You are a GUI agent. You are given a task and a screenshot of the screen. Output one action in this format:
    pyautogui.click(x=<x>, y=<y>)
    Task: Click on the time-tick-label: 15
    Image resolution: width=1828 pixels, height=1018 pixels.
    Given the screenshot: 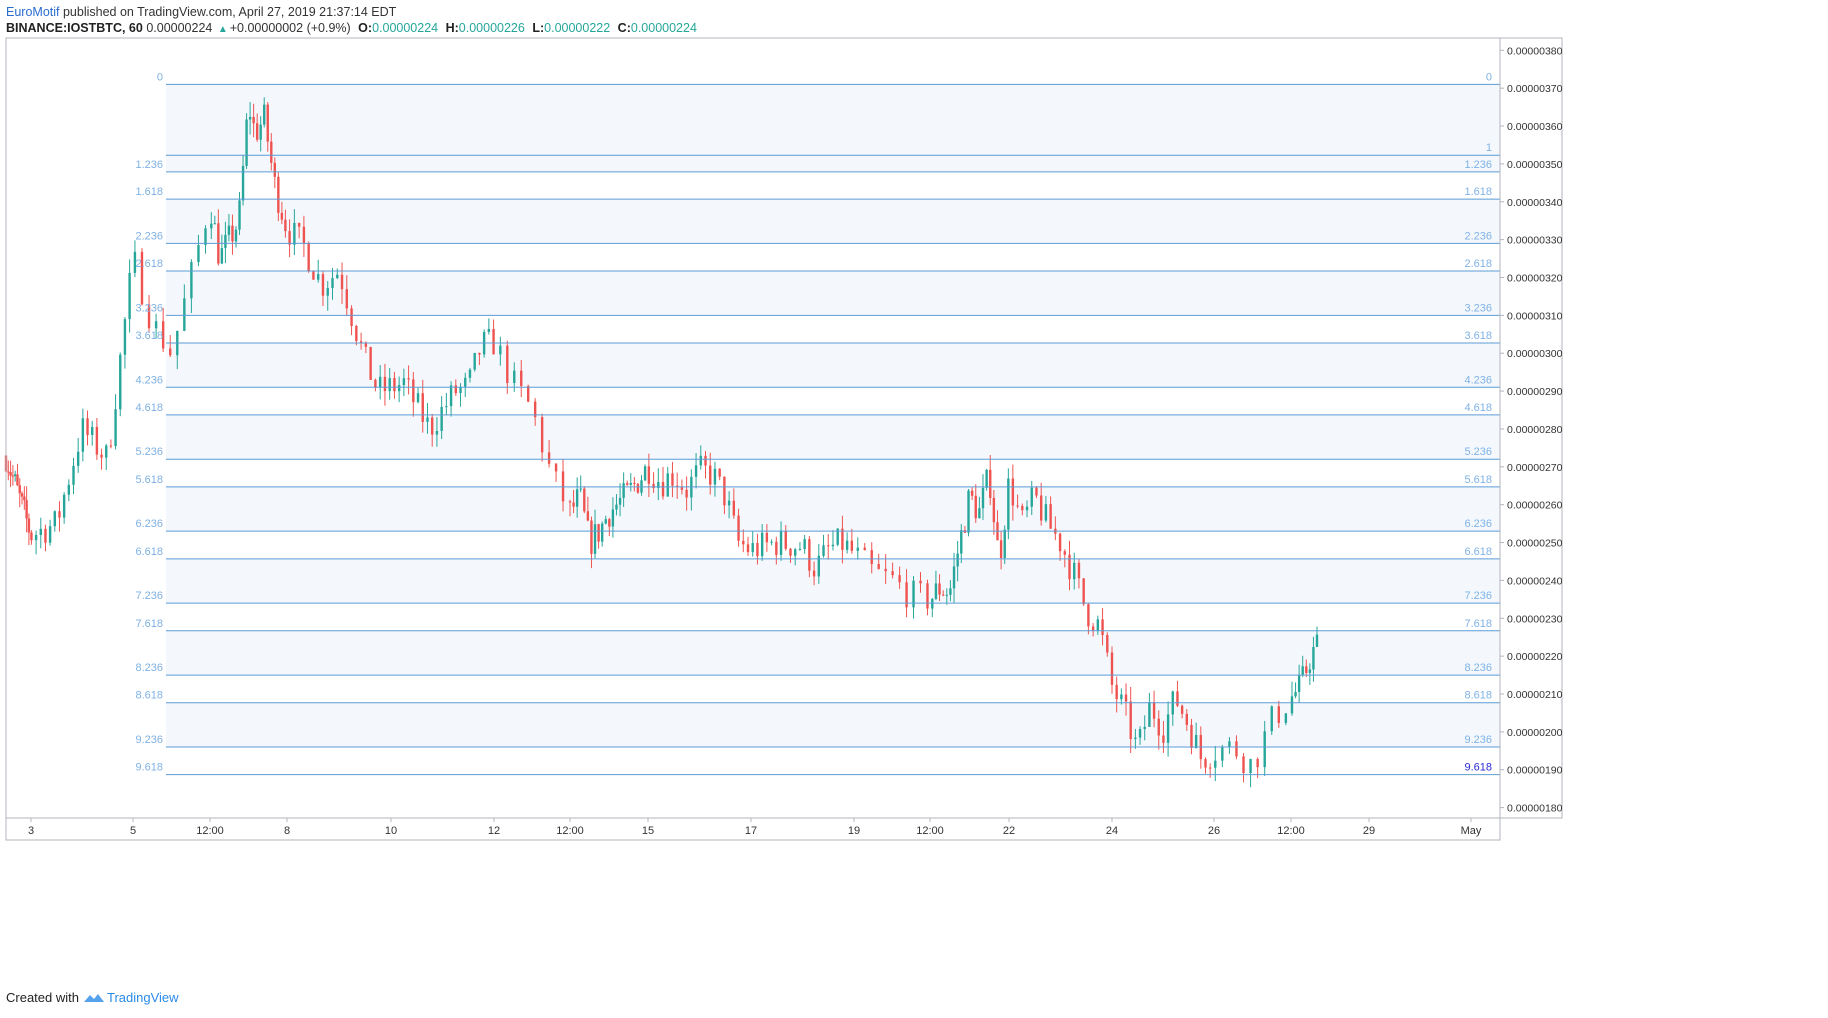 What is the action you would take?
    pyautogui.click(x=648, y=831)
    